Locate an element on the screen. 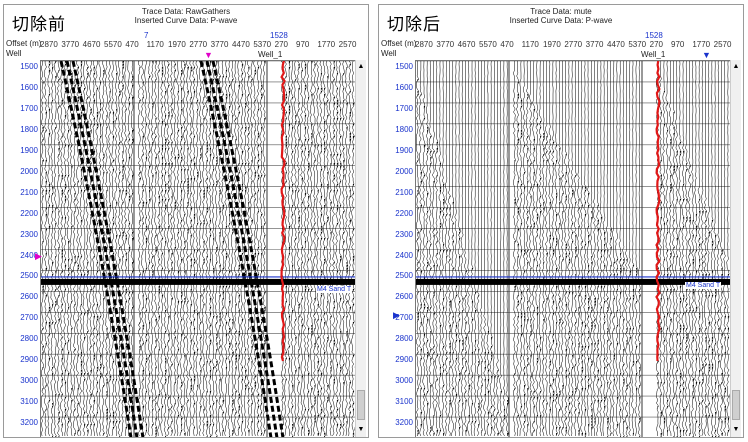 This screenshot has width=748, height=442. offset-axis-label: Offset (m) is located at coordinates (399, 43).